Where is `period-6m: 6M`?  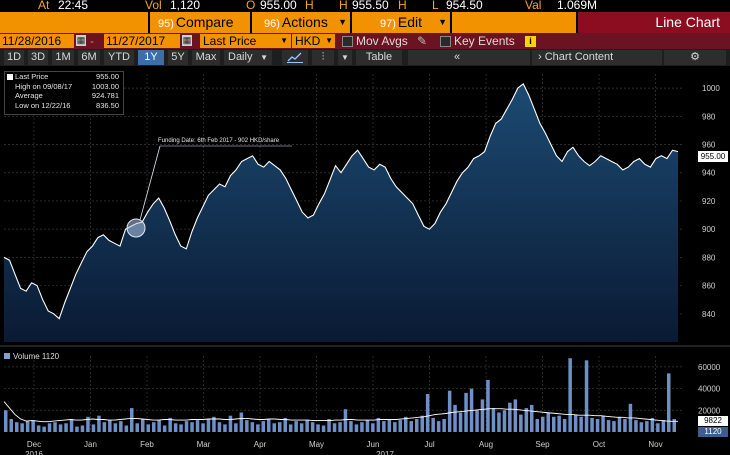 period-6m: 6M is located at coordinates (89, 57).